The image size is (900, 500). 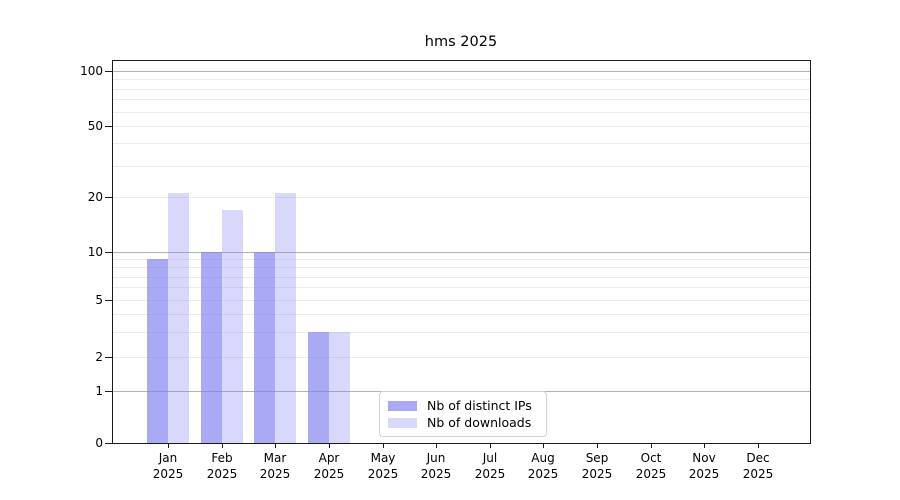 I want to click on x-tick-label-jul: Jul 2025, so click(x=490, y=466).